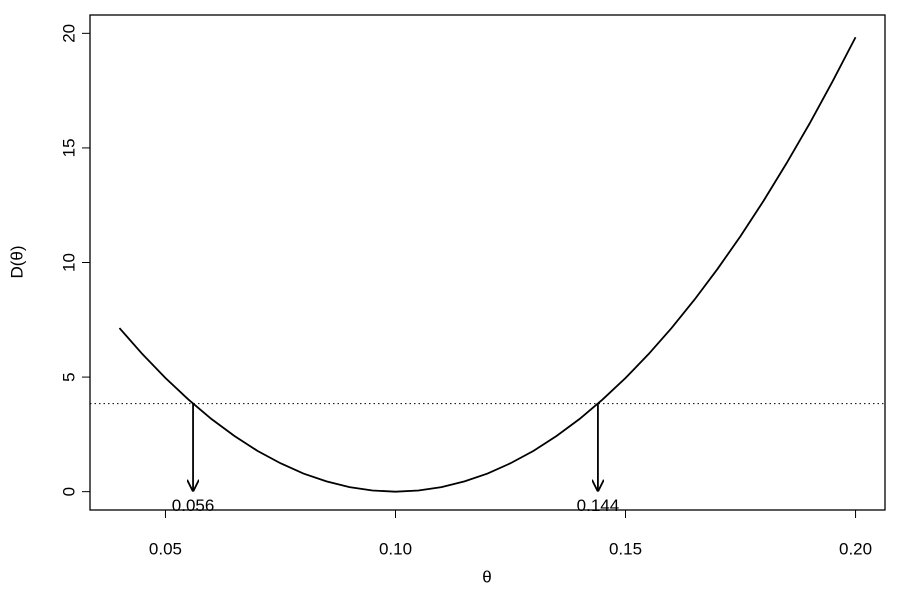 The height and width of the screenshot is (600, 900). I want to click on y-axis-label: D(θ), so click(16, 261).